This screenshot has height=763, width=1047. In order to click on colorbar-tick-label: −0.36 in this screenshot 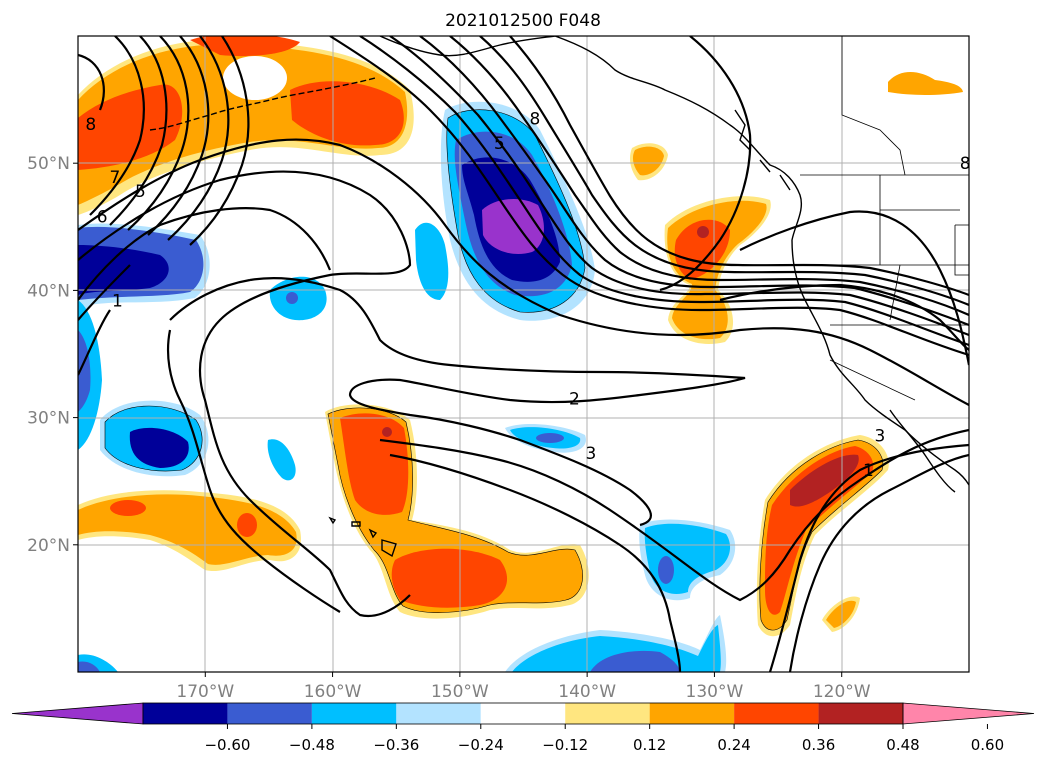, I will do `click(396, 745)`.